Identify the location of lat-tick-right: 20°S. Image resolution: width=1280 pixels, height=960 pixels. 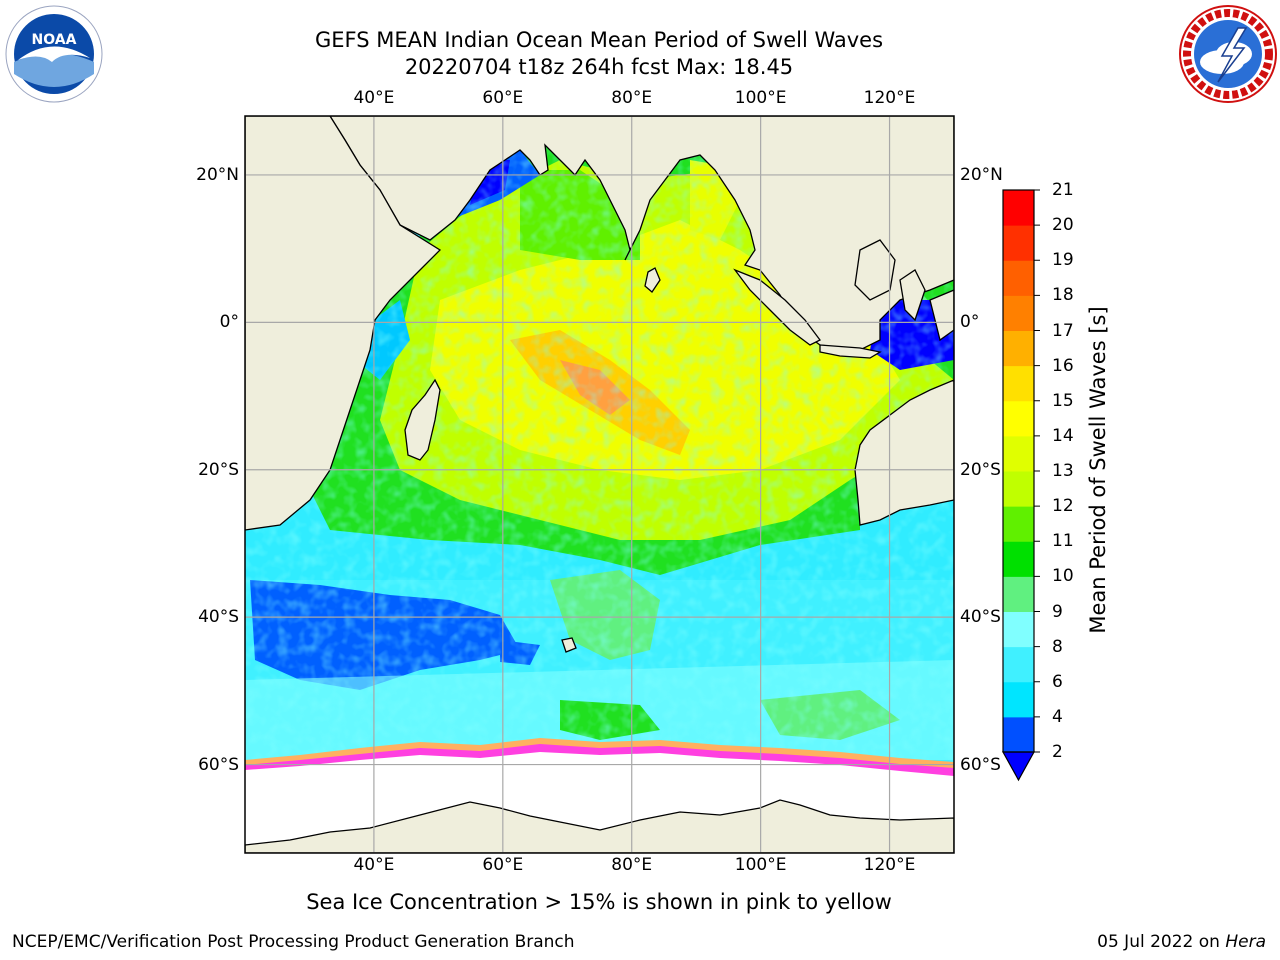
(980, 469).